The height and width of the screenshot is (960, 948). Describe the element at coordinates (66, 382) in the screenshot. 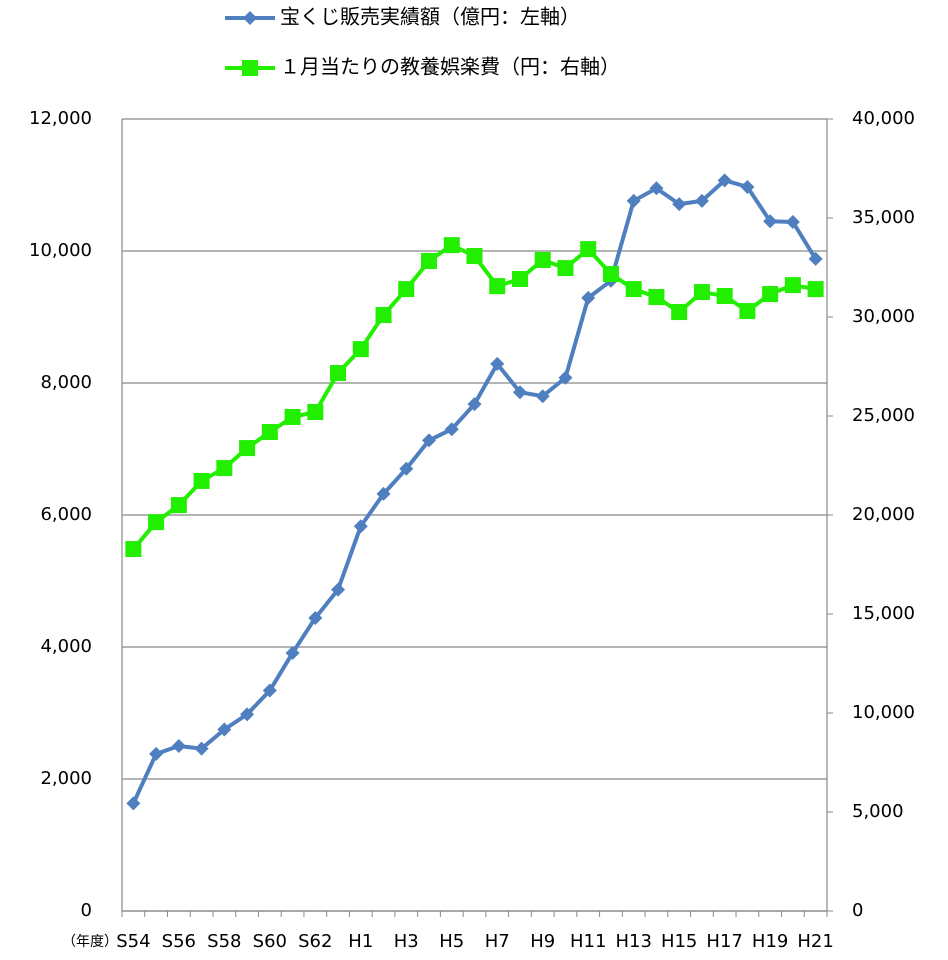

I see `y-tick-label: 8,000` at that location.